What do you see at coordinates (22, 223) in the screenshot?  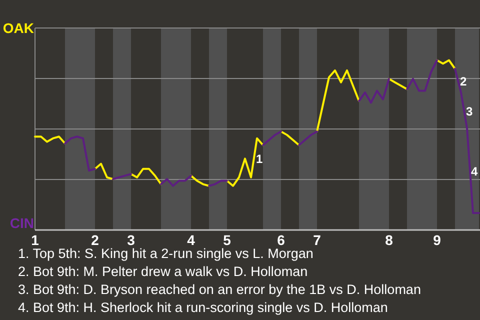 I see `text: CIN` at bounding box center [22, 223].